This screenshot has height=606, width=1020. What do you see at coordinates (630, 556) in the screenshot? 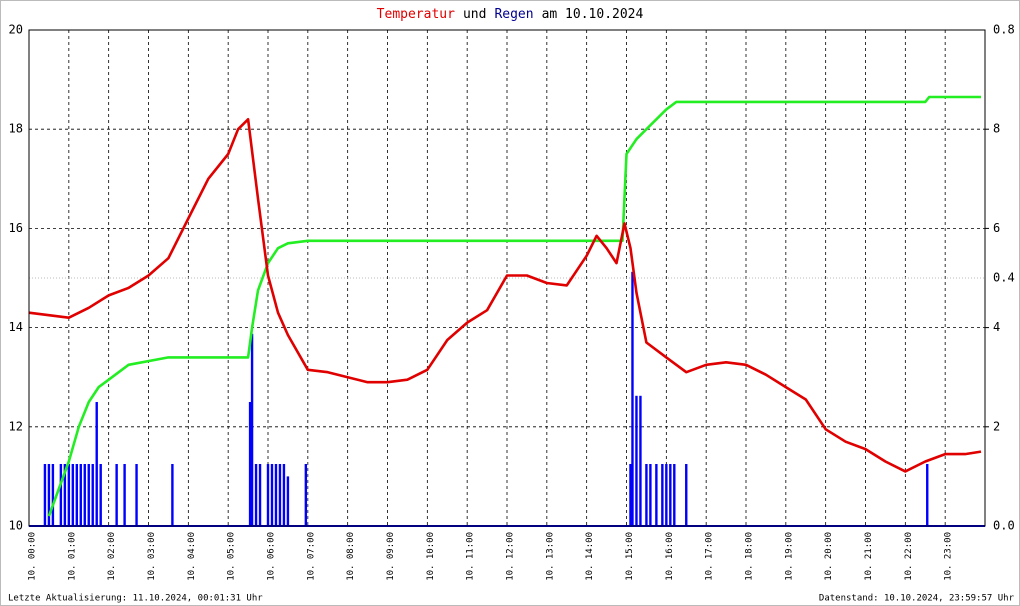
I see `x-tick-label: 10. 15:00` at bounding box center [630, 556].